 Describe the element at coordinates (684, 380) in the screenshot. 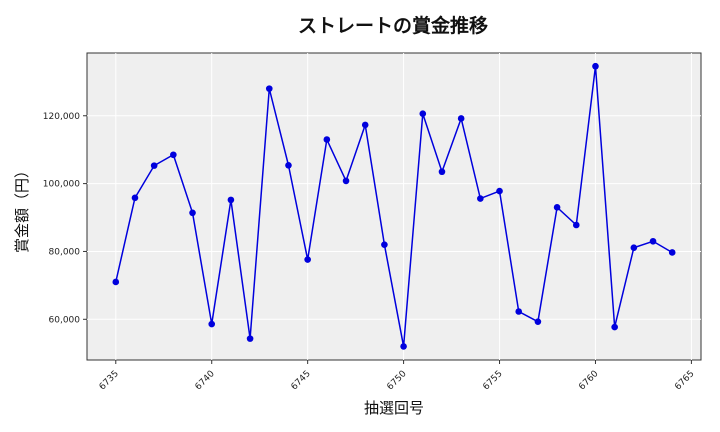

I see `x-tick-label: 6765` at that location.